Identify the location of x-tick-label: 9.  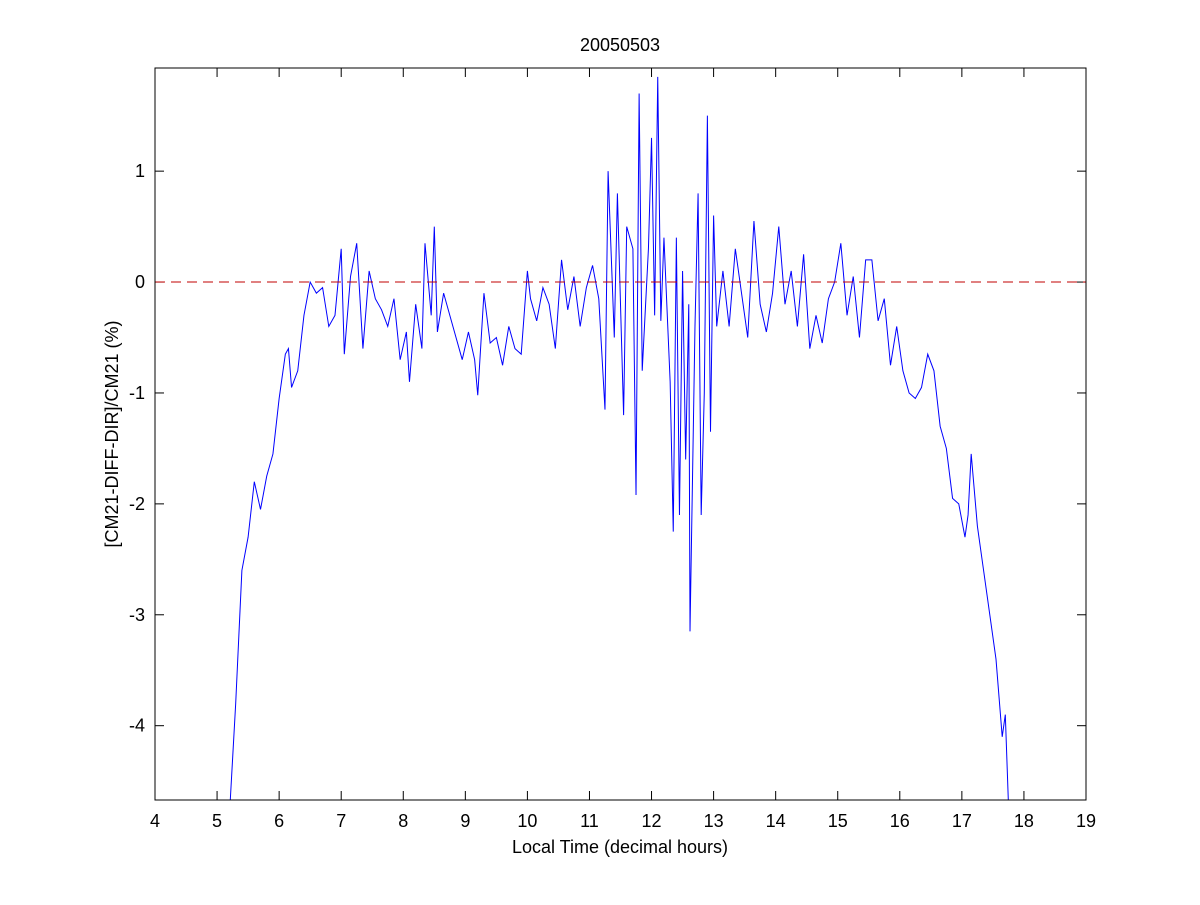
(465, 821).